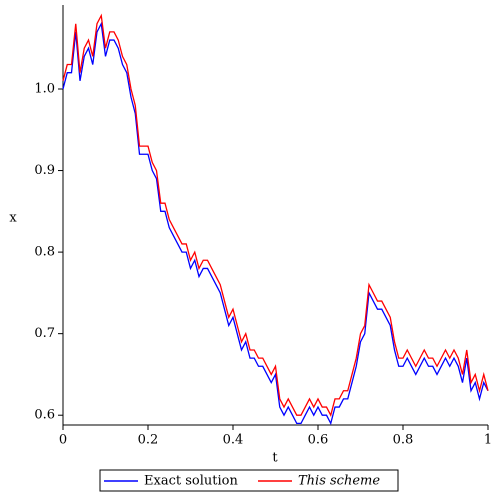  I want to click on y-tick-label: 0.7, so click(44, 333).